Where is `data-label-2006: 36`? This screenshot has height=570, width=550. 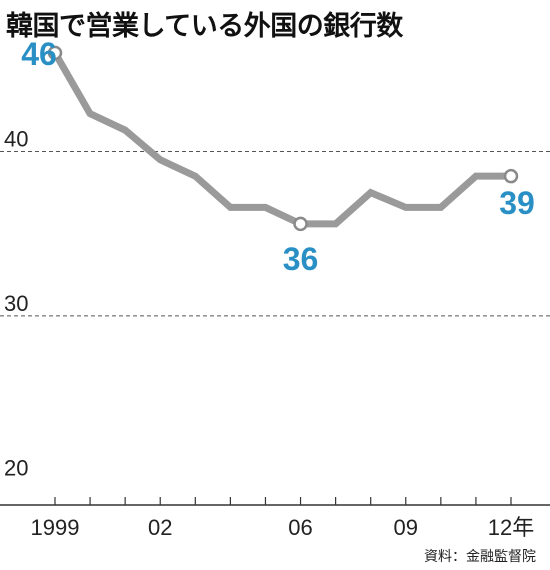 data-label-2006: 36 is located at coordinates (301, 259).